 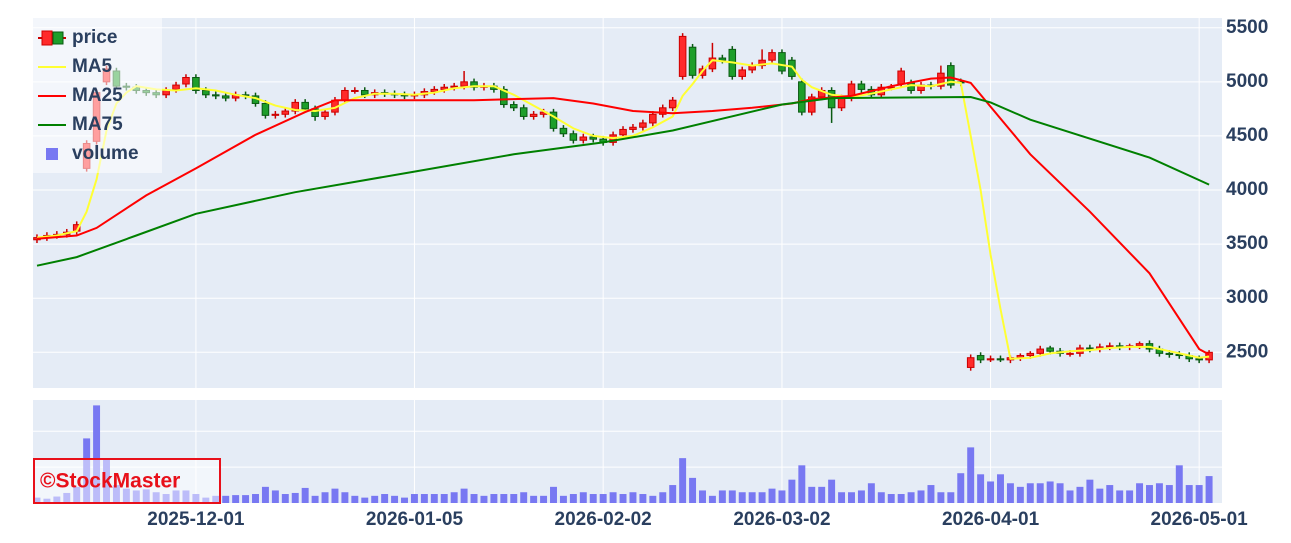 I want to click on legend-label: MA5, so click(x=92, y=66).